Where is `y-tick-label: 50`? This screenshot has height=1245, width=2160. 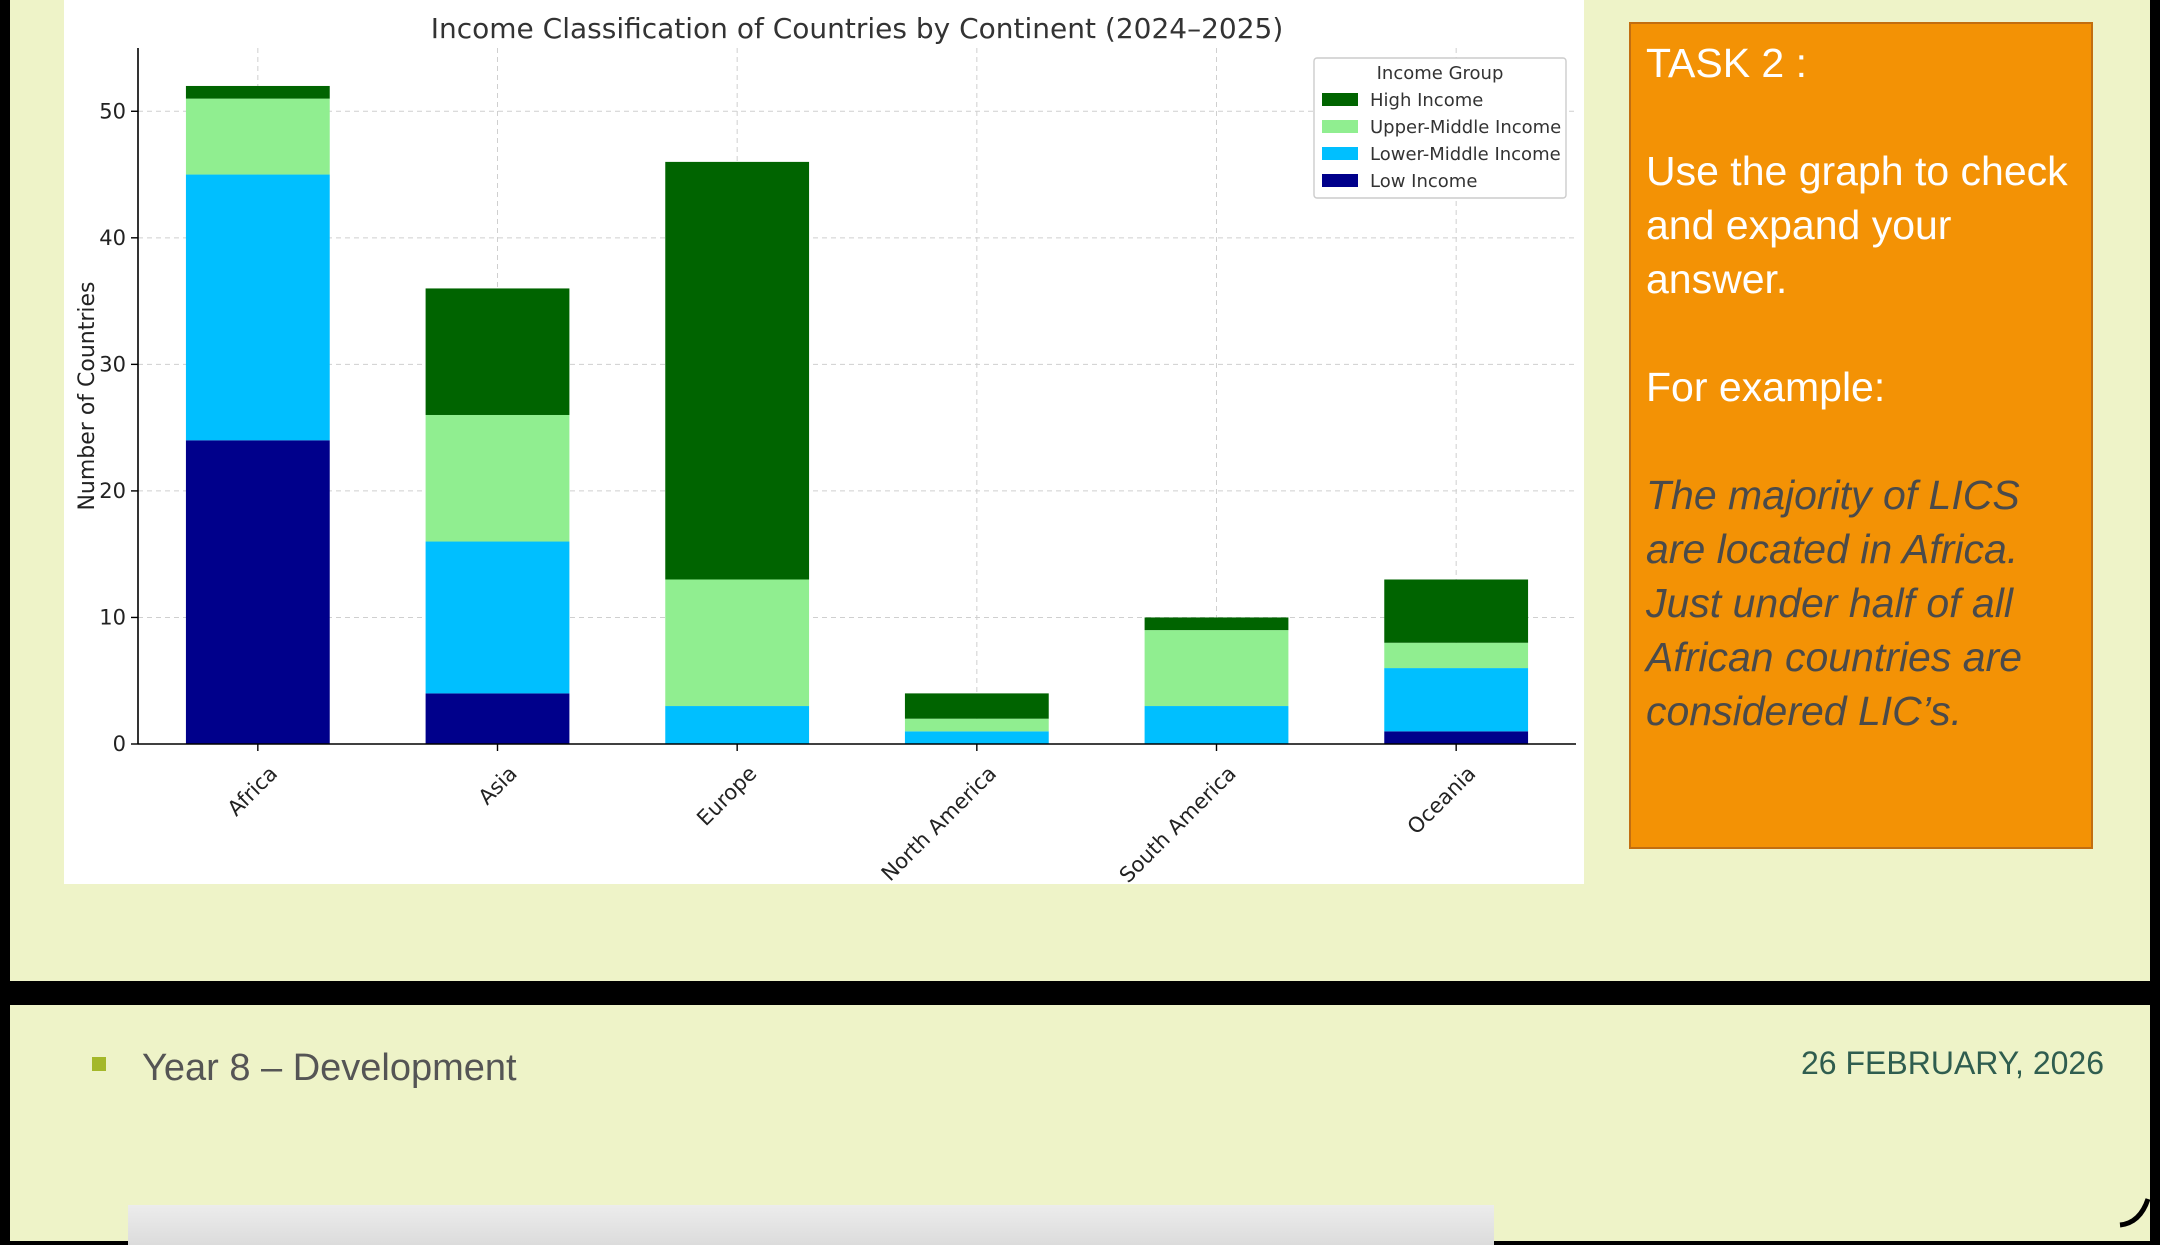
y-tick-label: 50 is located at coordinates (112, 111).